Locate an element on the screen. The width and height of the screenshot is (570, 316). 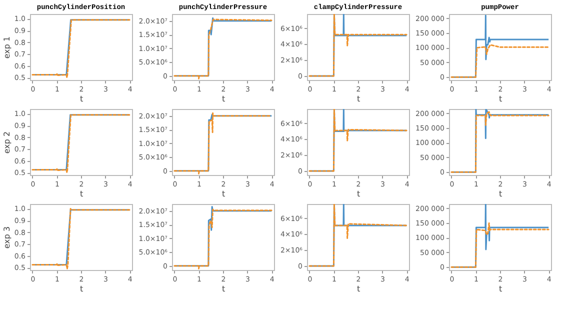
y-axis-title: exp 1 is located at coordinates (7, 47).